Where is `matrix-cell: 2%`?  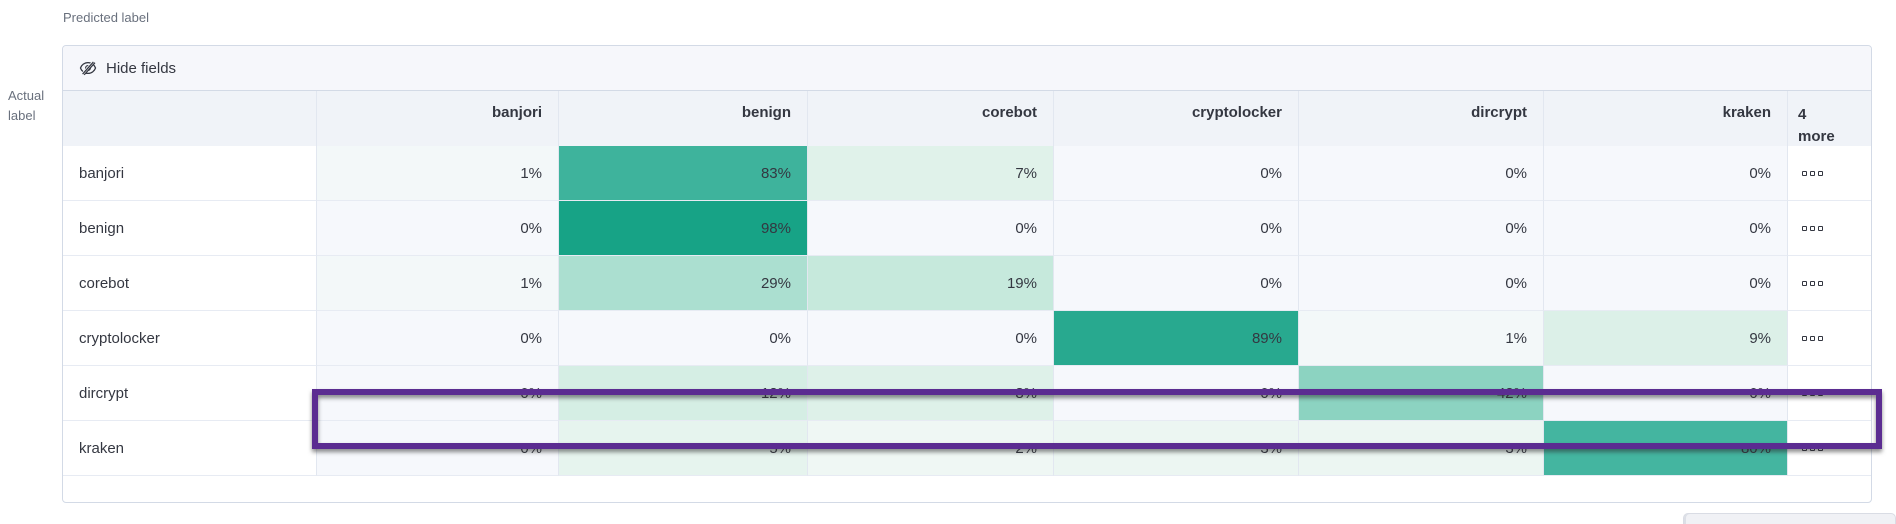
matrix-cell: 2% is located at coordinates (931, 448).